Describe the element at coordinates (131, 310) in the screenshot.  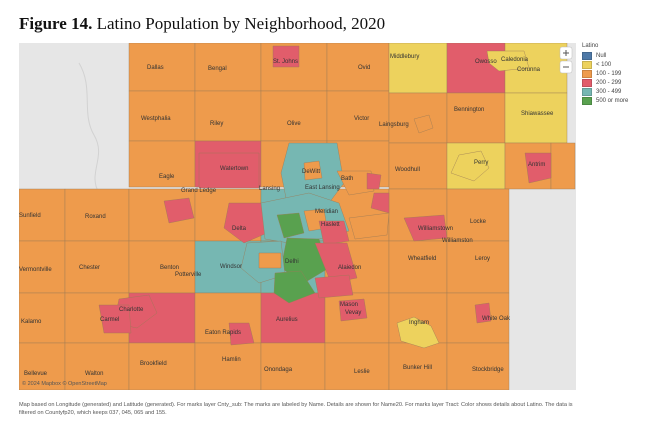
I see `place-label: Charlotte` at that location.